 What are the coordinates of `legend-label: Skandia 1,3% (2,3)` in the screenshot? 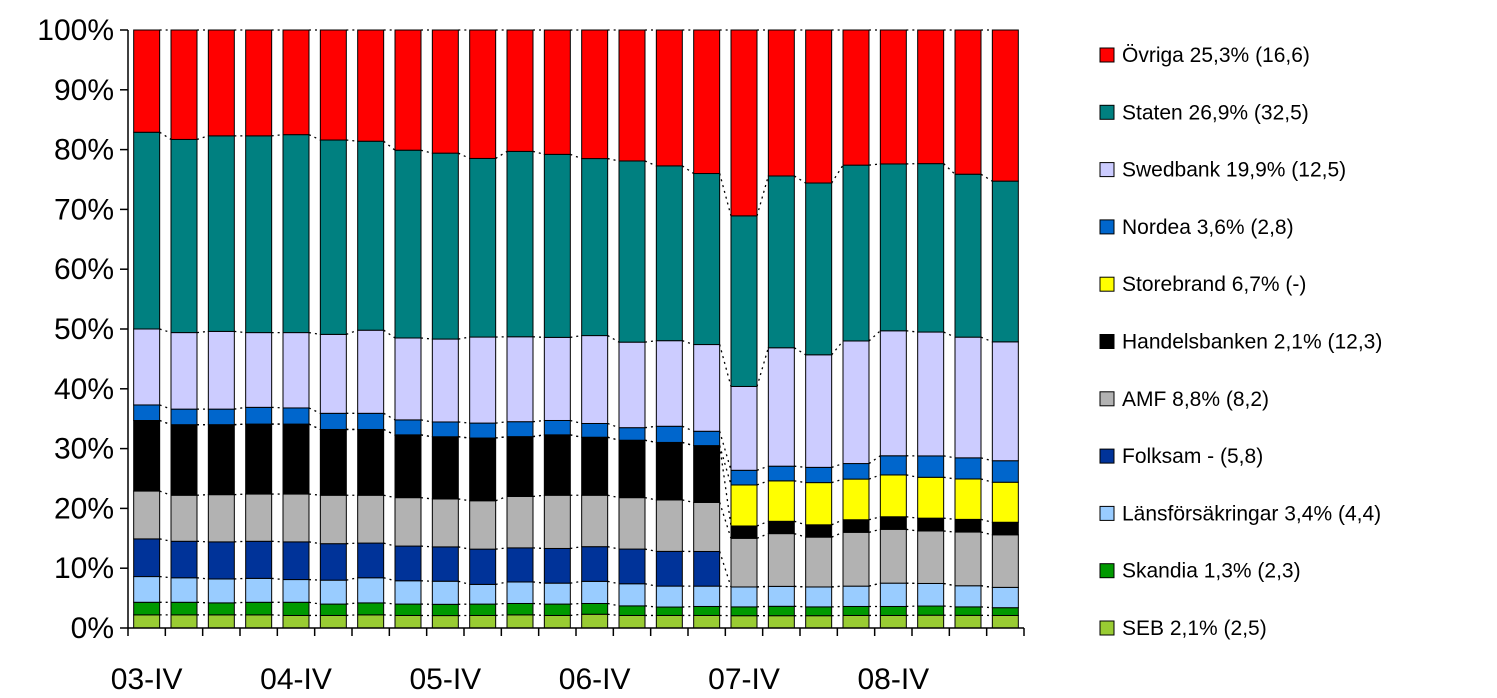 It's located at (1211, 571).